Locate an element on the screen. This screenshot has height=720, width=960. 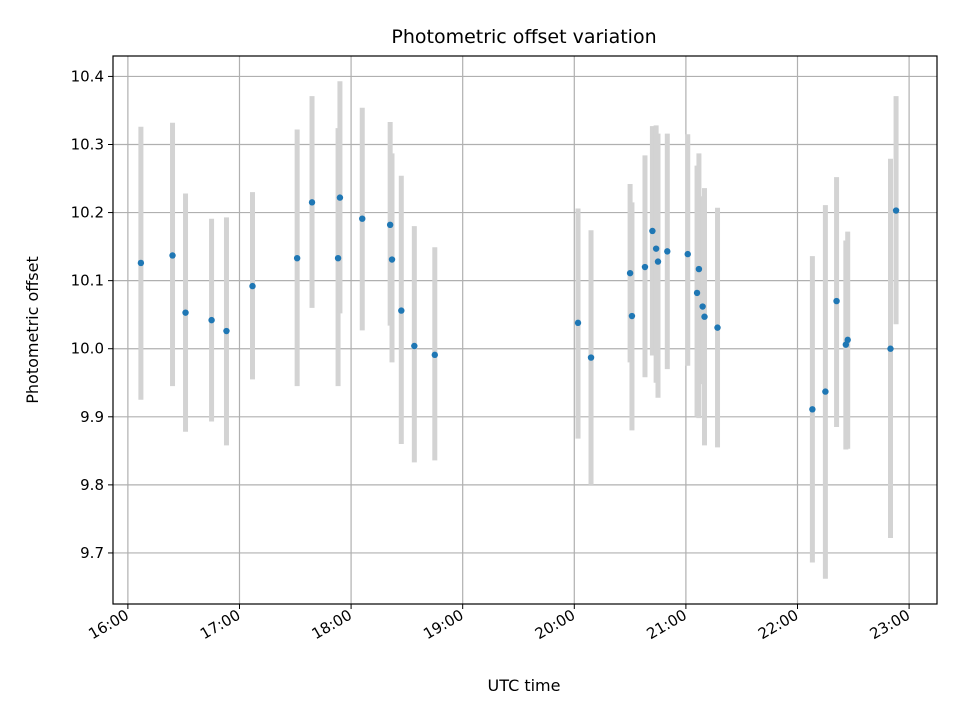
chart-title: Photometric offset variation is located at coordinates (523, 37).